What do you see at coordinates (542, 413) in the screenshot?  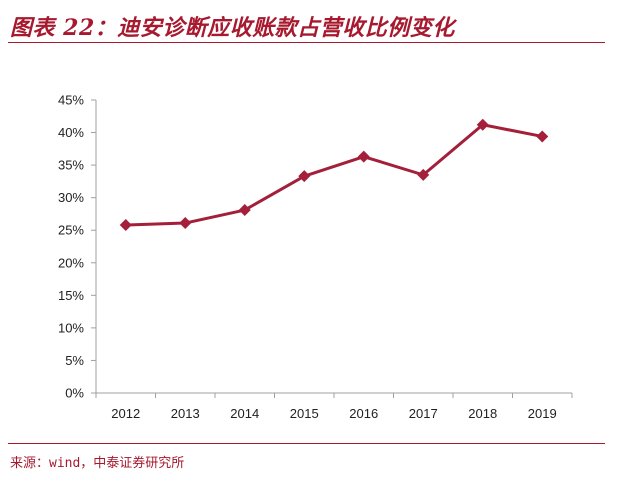 I see `x-tick-label: 2019` at bounding box center [542, 413].